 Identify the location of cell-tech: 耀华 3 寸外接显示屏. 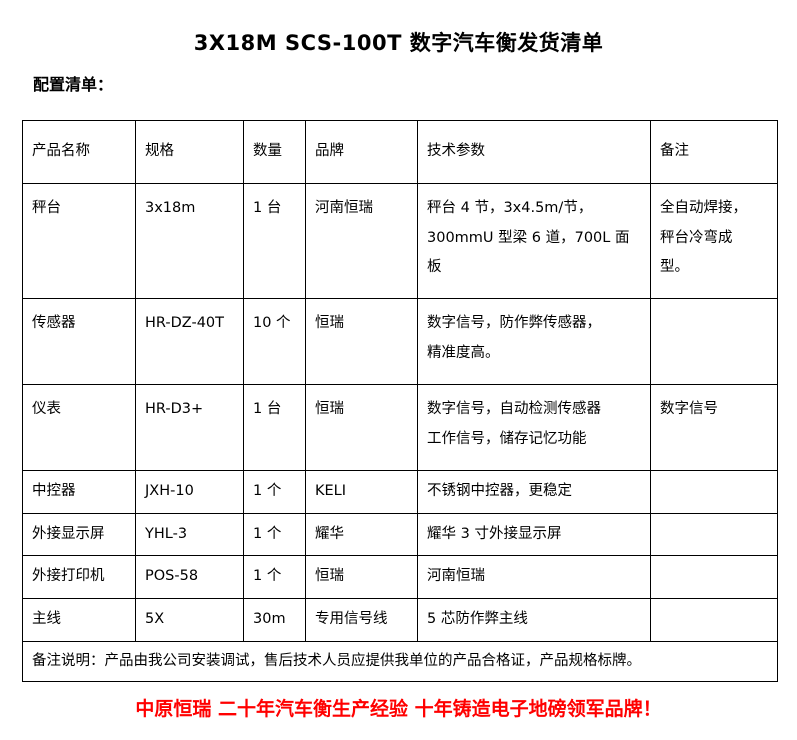
(534, 534).